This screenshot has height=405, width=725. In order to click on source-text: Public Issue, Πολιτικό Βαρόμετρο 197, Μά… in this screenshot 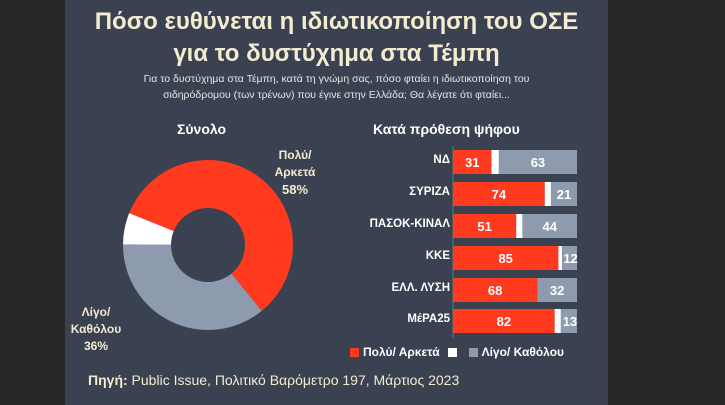, I will do `click(293, 380)`.